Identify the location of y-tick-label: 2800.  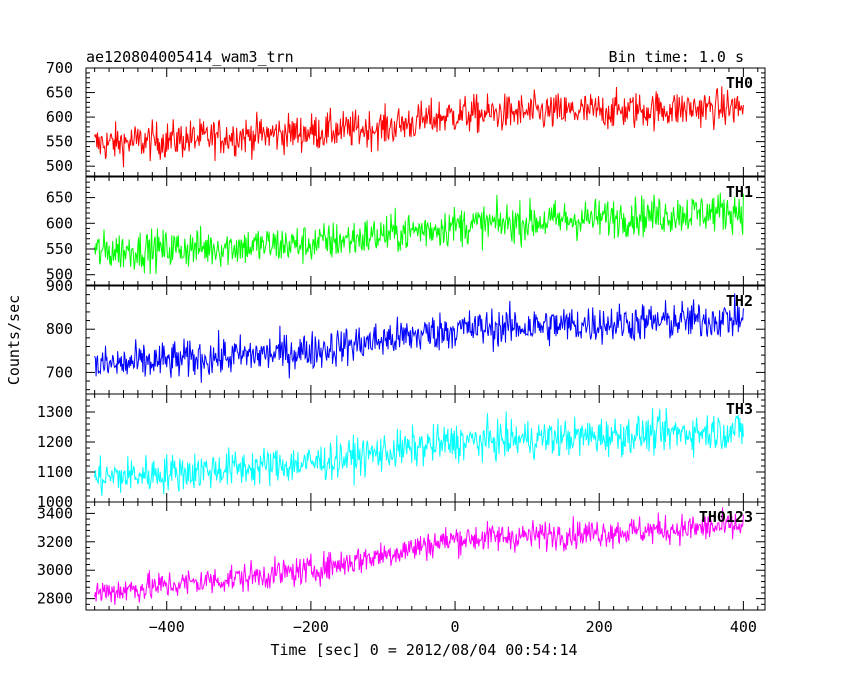
(55, 599).